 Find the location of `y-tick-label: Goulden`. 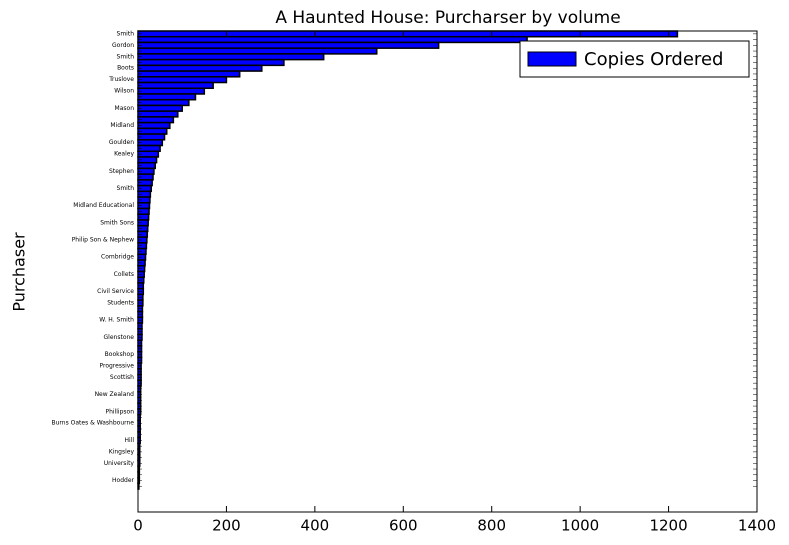

y-tick-label: Goulden is located at coordinates (121, 142).